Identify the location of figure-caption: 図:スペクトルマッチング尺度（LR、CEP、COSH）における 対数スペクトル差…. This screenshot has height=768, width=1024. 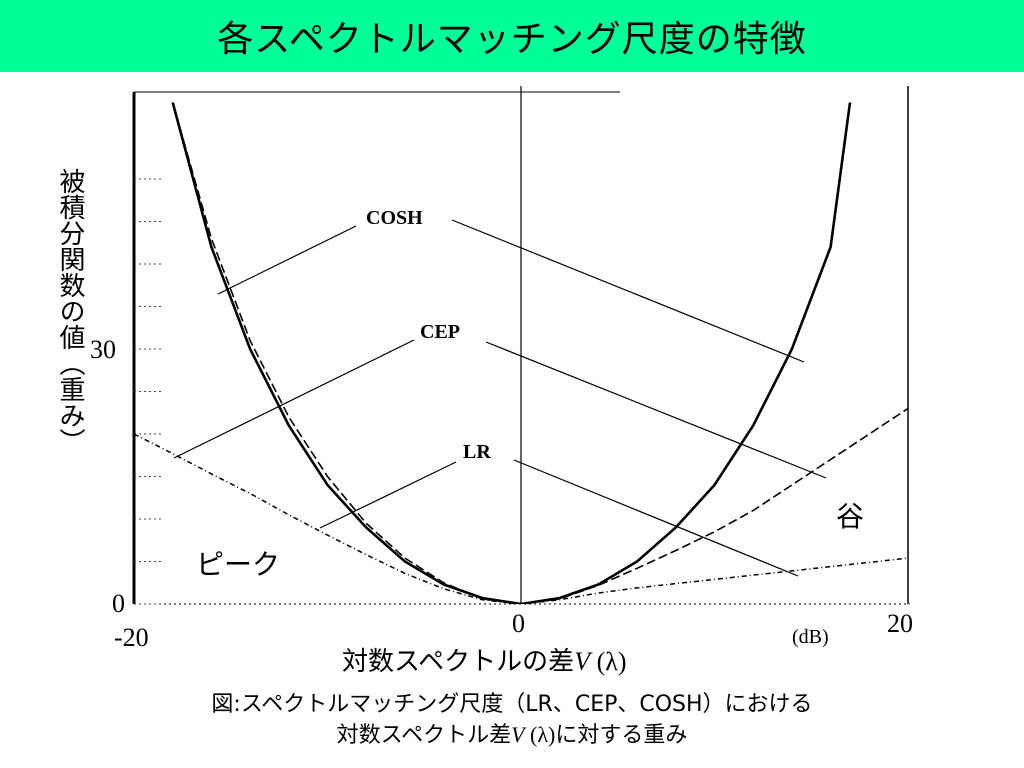
(512, 720).